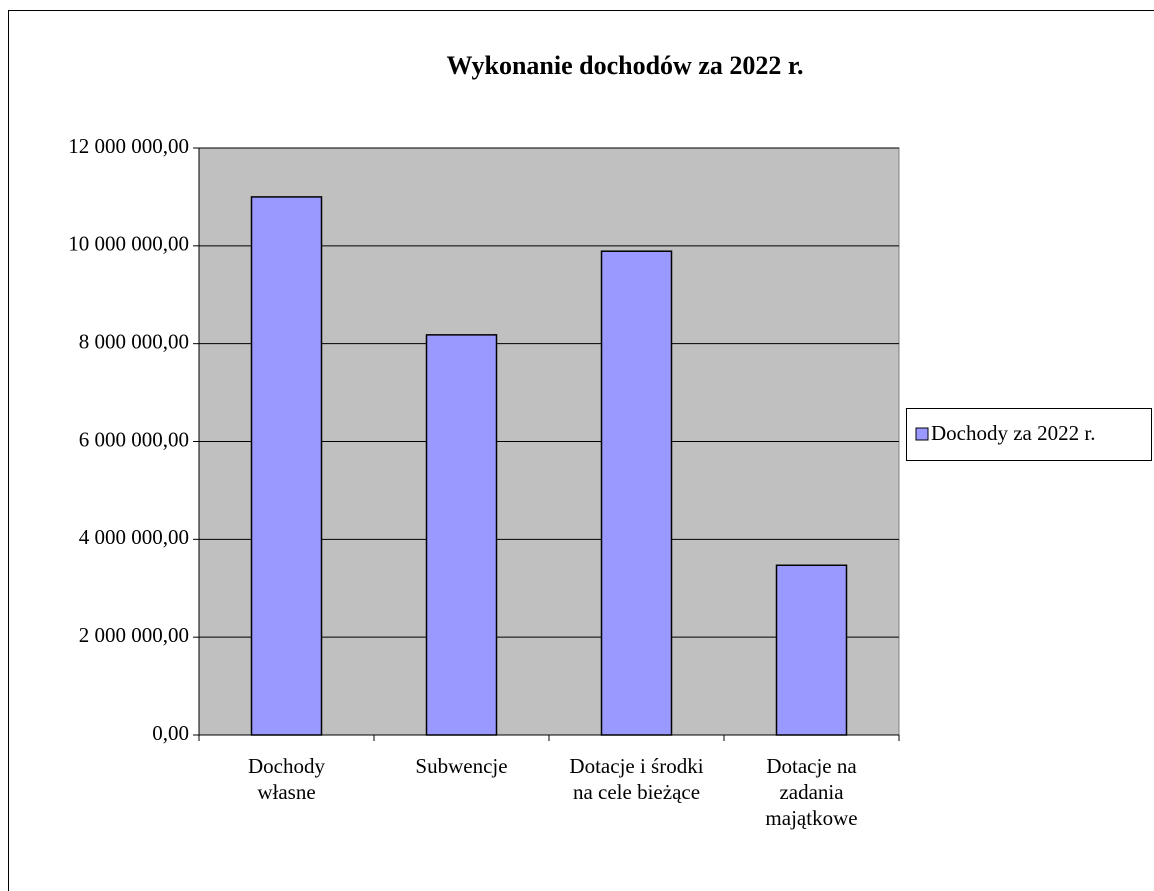 Image resolution: width=1154 pixels, height=891 pixels. Describe the element at coordinates (134, 537) in the screenshot. I see `y-tick-label: 4 000 000,00` at that location.